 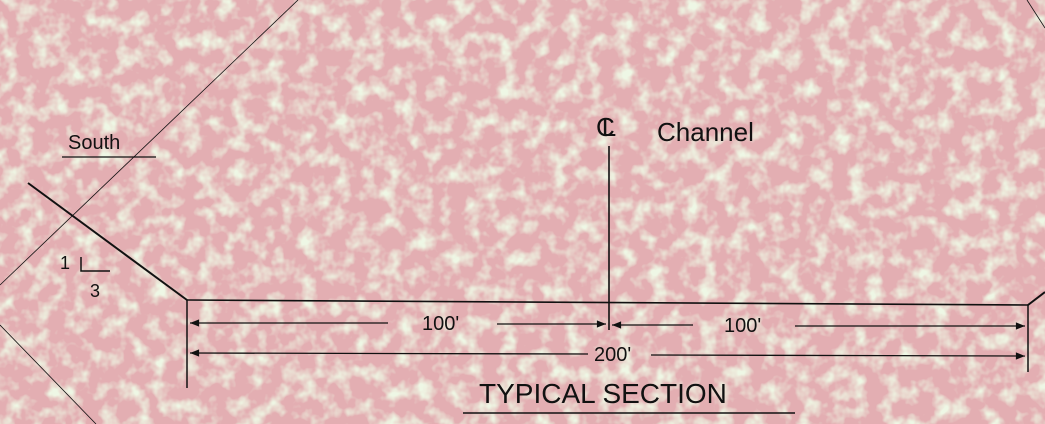 What do you see at coordinates (607, 302) in the screenshot?
I see `channel-bottom-line` at bounding box center [607, 302].